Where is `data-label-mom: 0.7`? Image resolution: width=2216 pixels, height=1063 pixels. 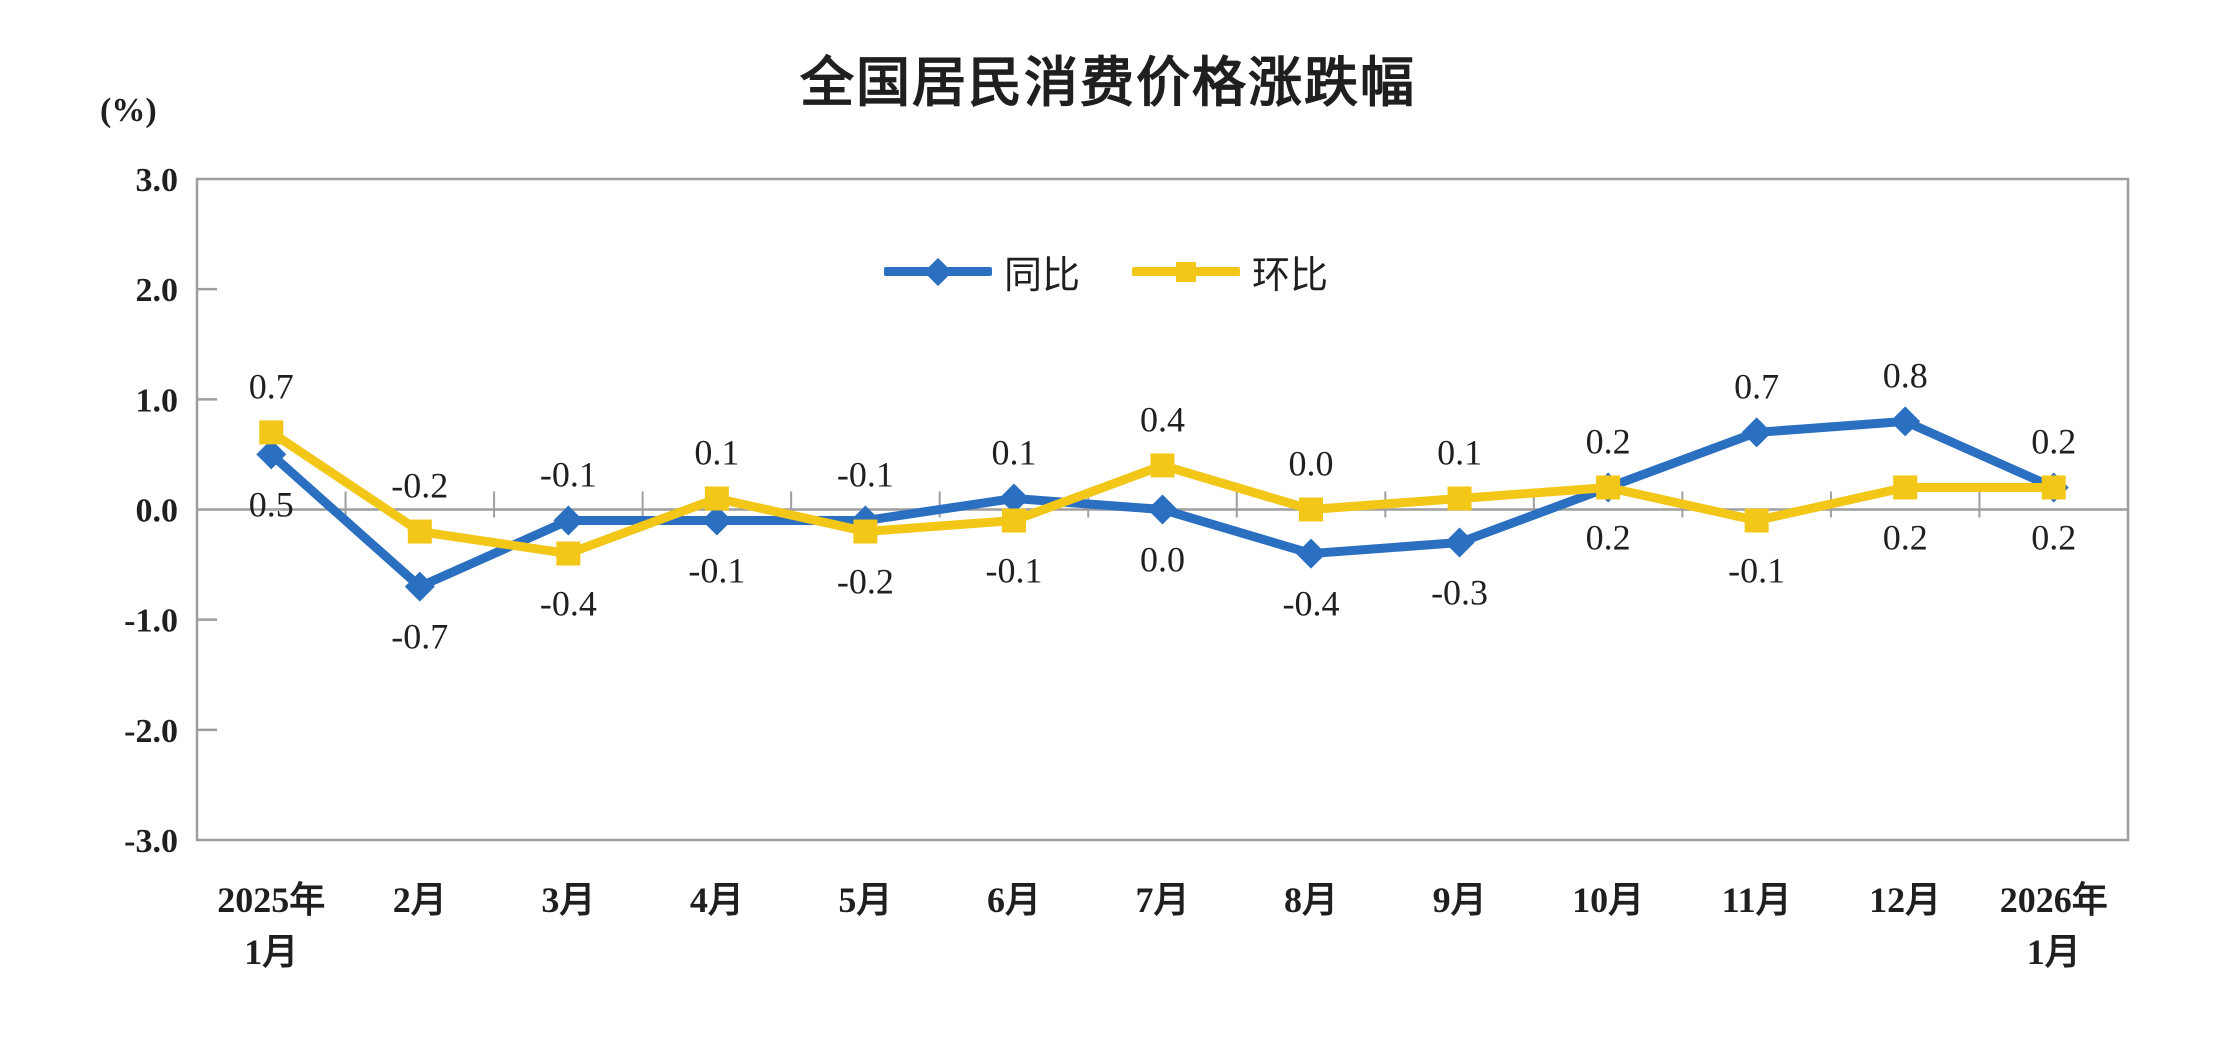 data-label-mom: 0.7 is located at coordinates (271, 386).